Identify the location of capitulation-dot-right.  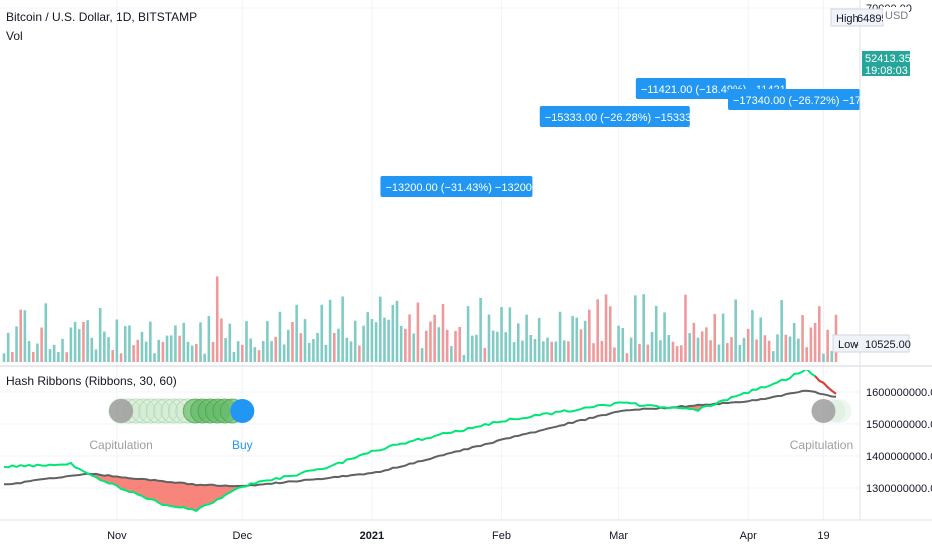
(823, 411).